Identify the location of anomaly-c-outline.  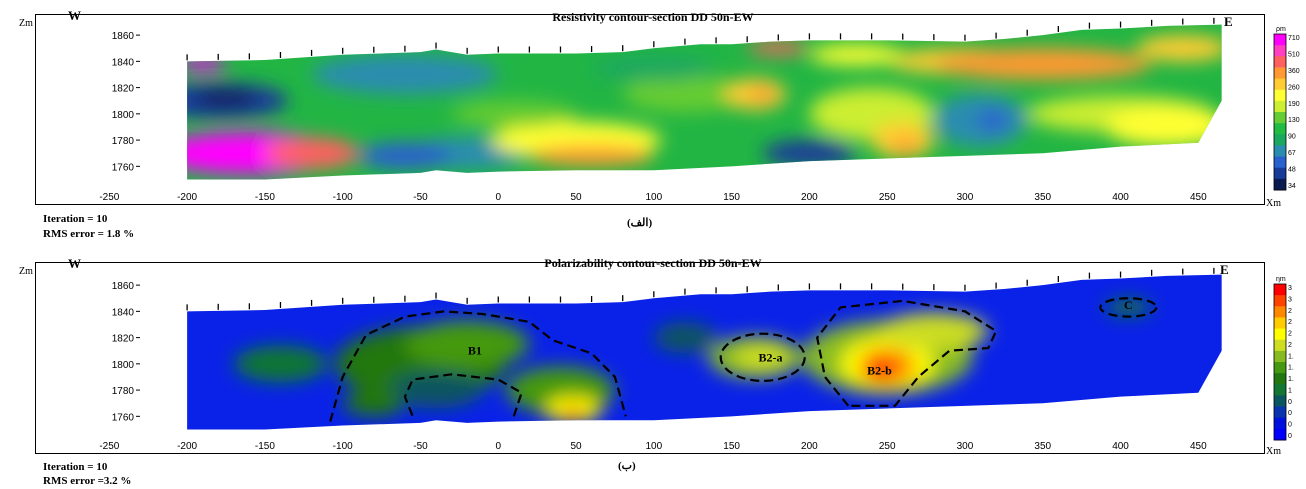
(1128, 307).